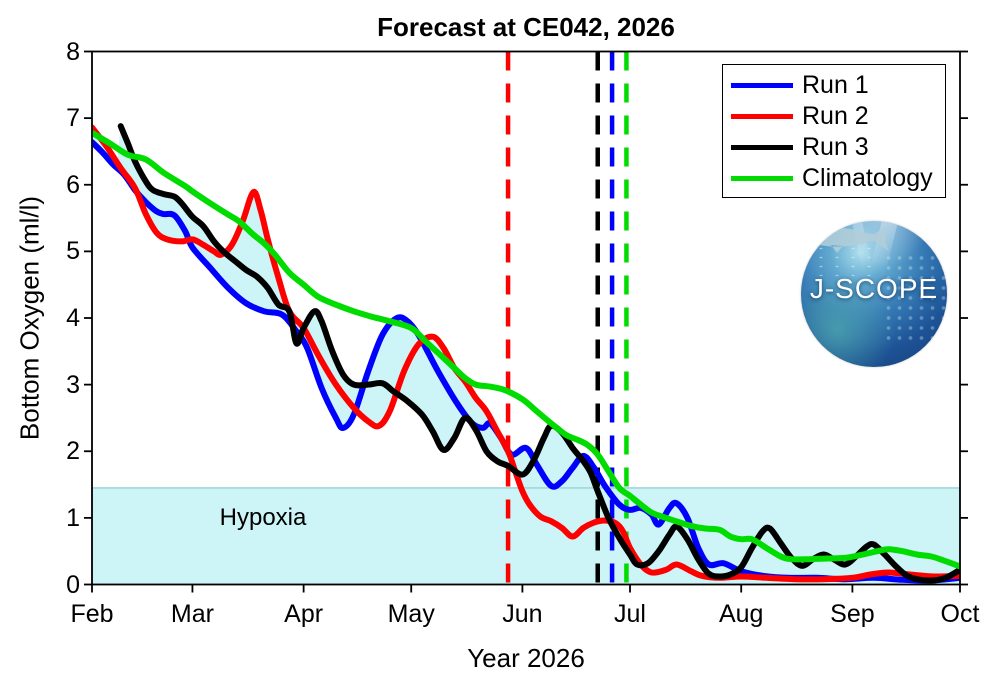  Describe the element at coordinates (819, 228) in the screenshot. I see `small-fish-icon` at that location.